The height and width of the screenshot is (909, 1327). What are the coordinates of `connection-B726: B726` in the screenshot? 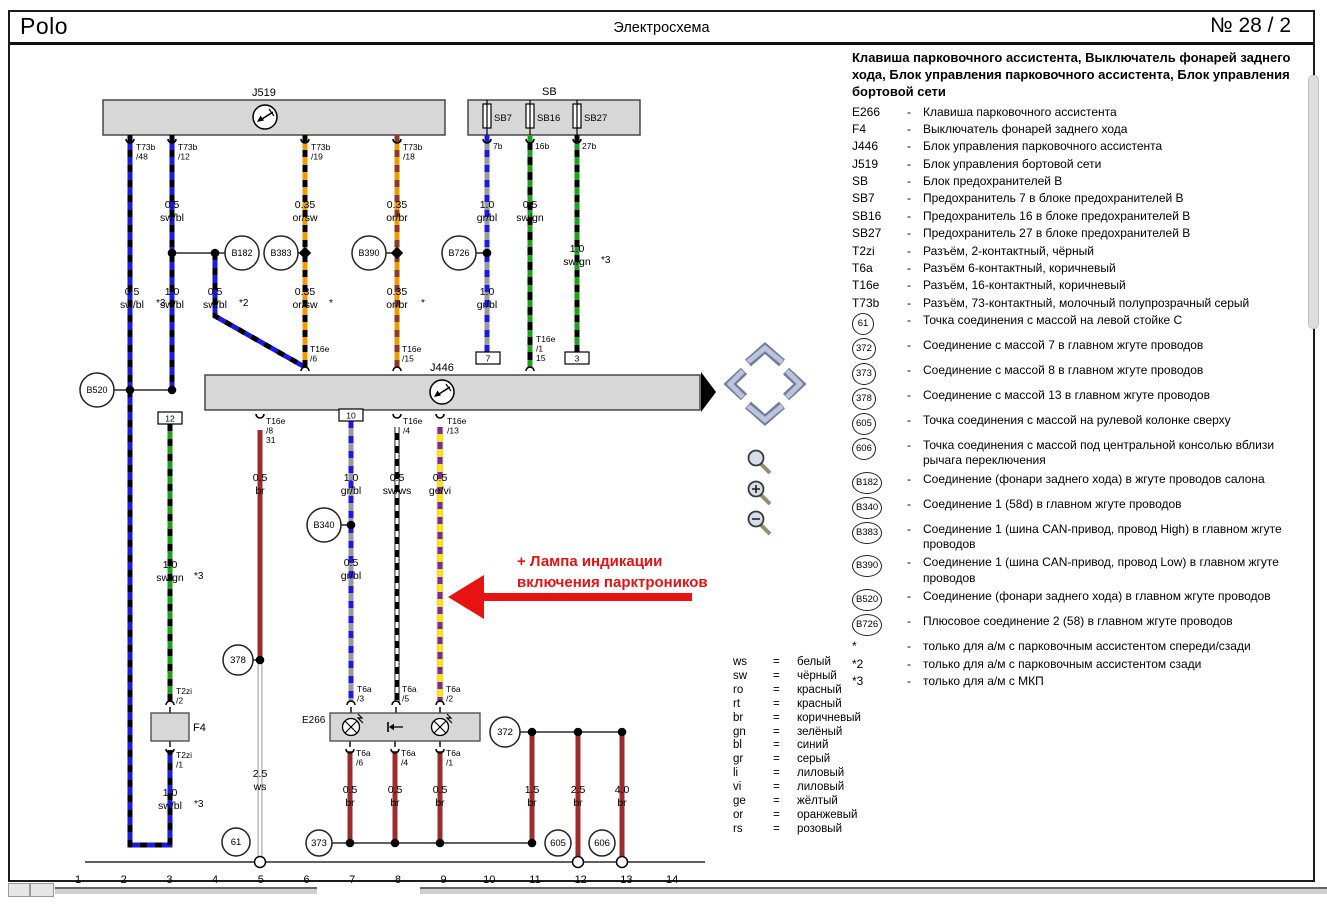 It's located at (459, 253).